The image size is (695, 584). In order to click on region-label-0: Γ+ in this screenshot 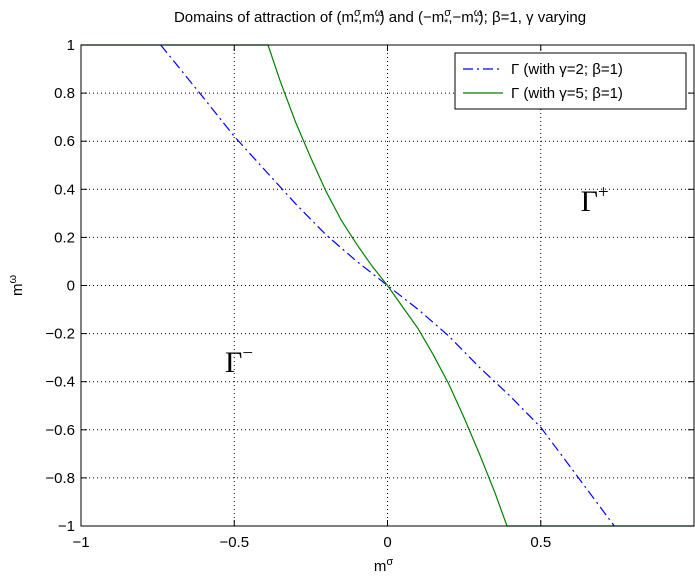, I will do `click(595, 200)`.